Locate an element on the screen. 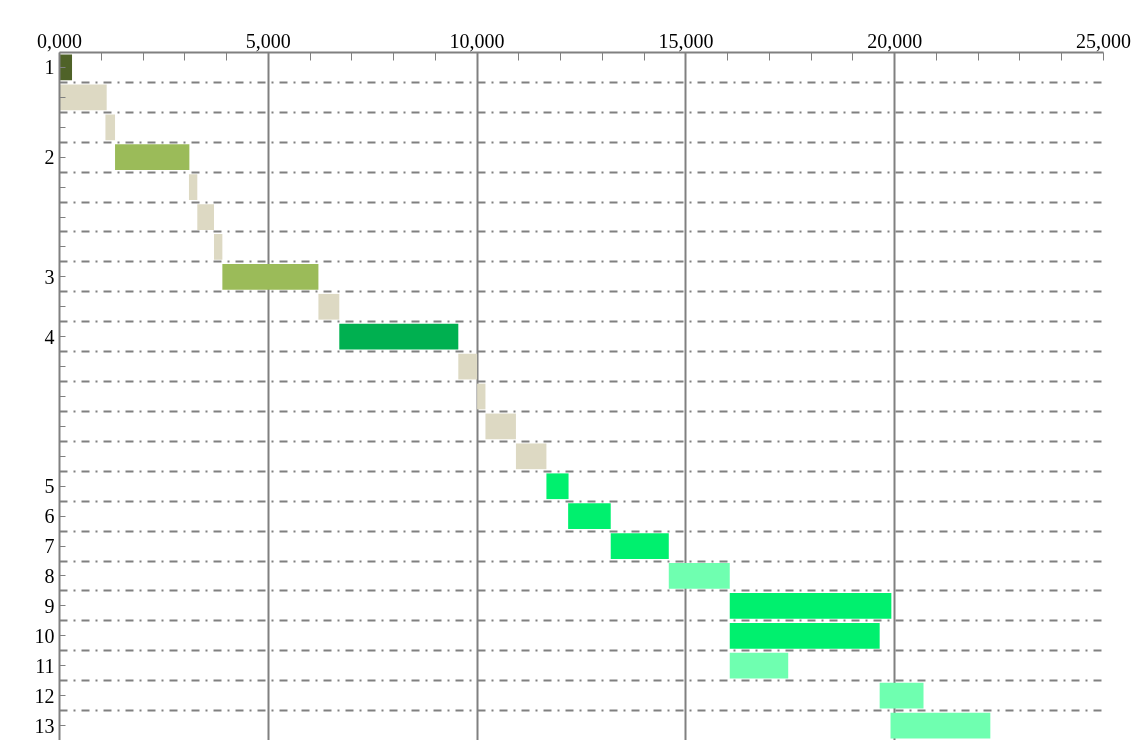 The height and width of the screenshot is (740, 1147). y-tick-label: 12 is located at coordinates (44, 695).